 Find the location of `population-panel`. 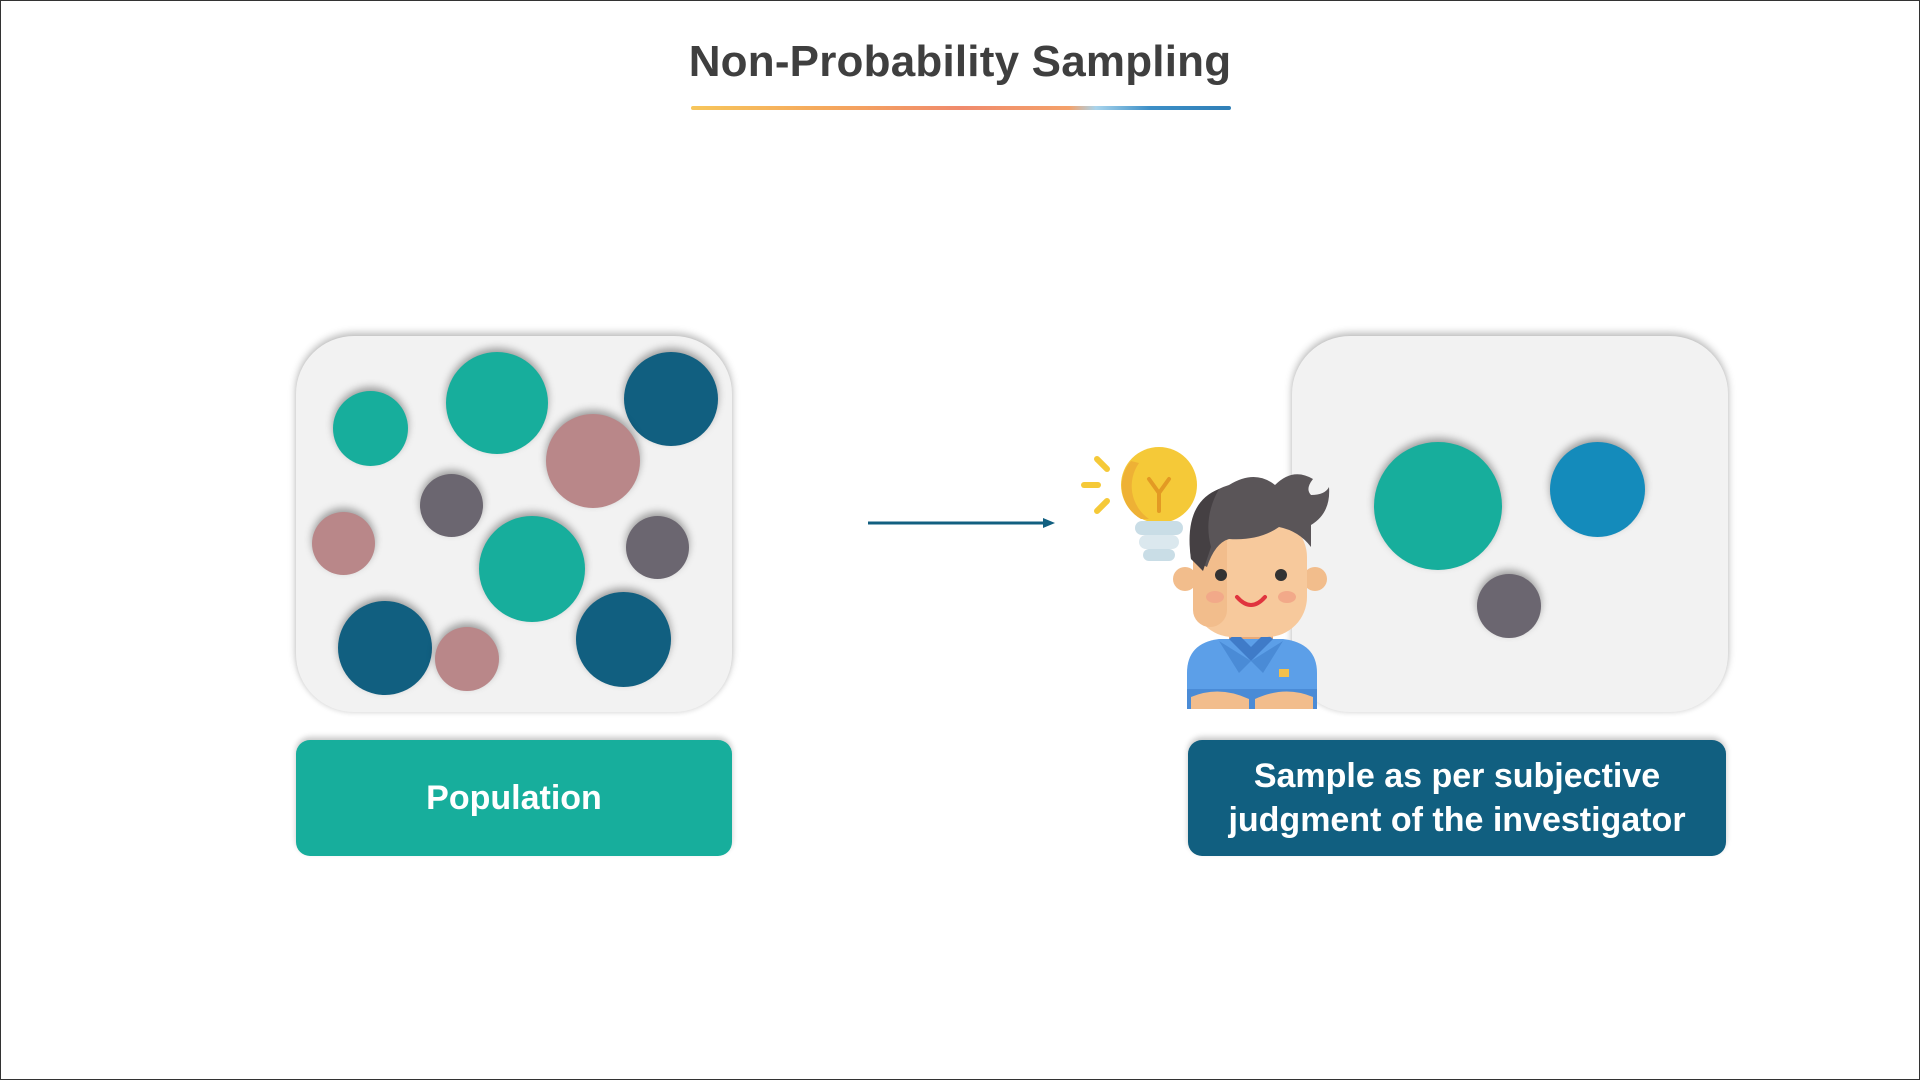

population-panel is located at coordinates (514, 524).